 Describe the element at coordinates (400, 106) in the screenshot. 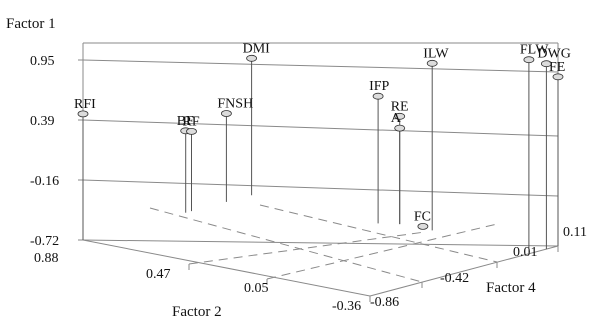

I see `data-point-label: RE` at that location.